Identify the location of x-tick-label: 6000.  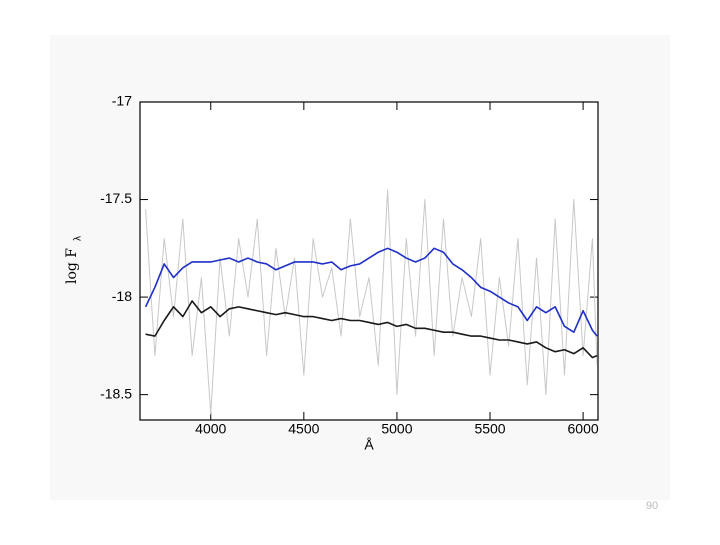
(583, 429).